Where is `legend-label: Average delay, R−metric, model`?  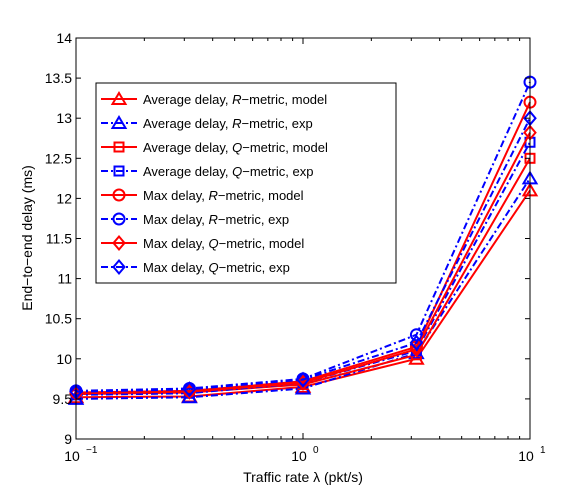
legend-label: Average delay, R−metric, model is located at coordinates (235, 99).